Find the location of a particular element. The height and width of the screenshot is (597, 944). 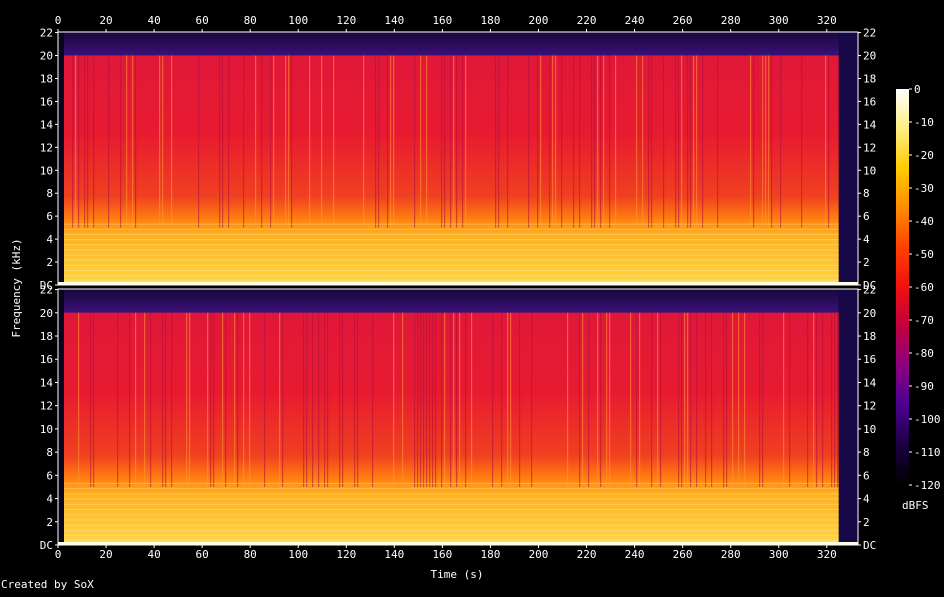

colorbar-tick-label: -80 is located at coordinates (924, 353).